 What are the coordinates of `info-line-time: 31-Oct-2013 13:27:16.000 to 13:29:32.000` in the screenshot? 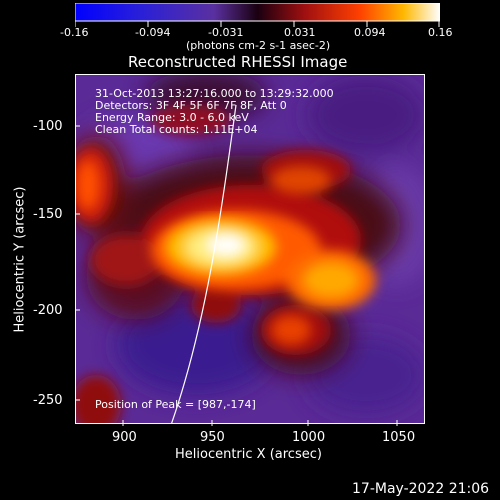 It's located at (214, 93).